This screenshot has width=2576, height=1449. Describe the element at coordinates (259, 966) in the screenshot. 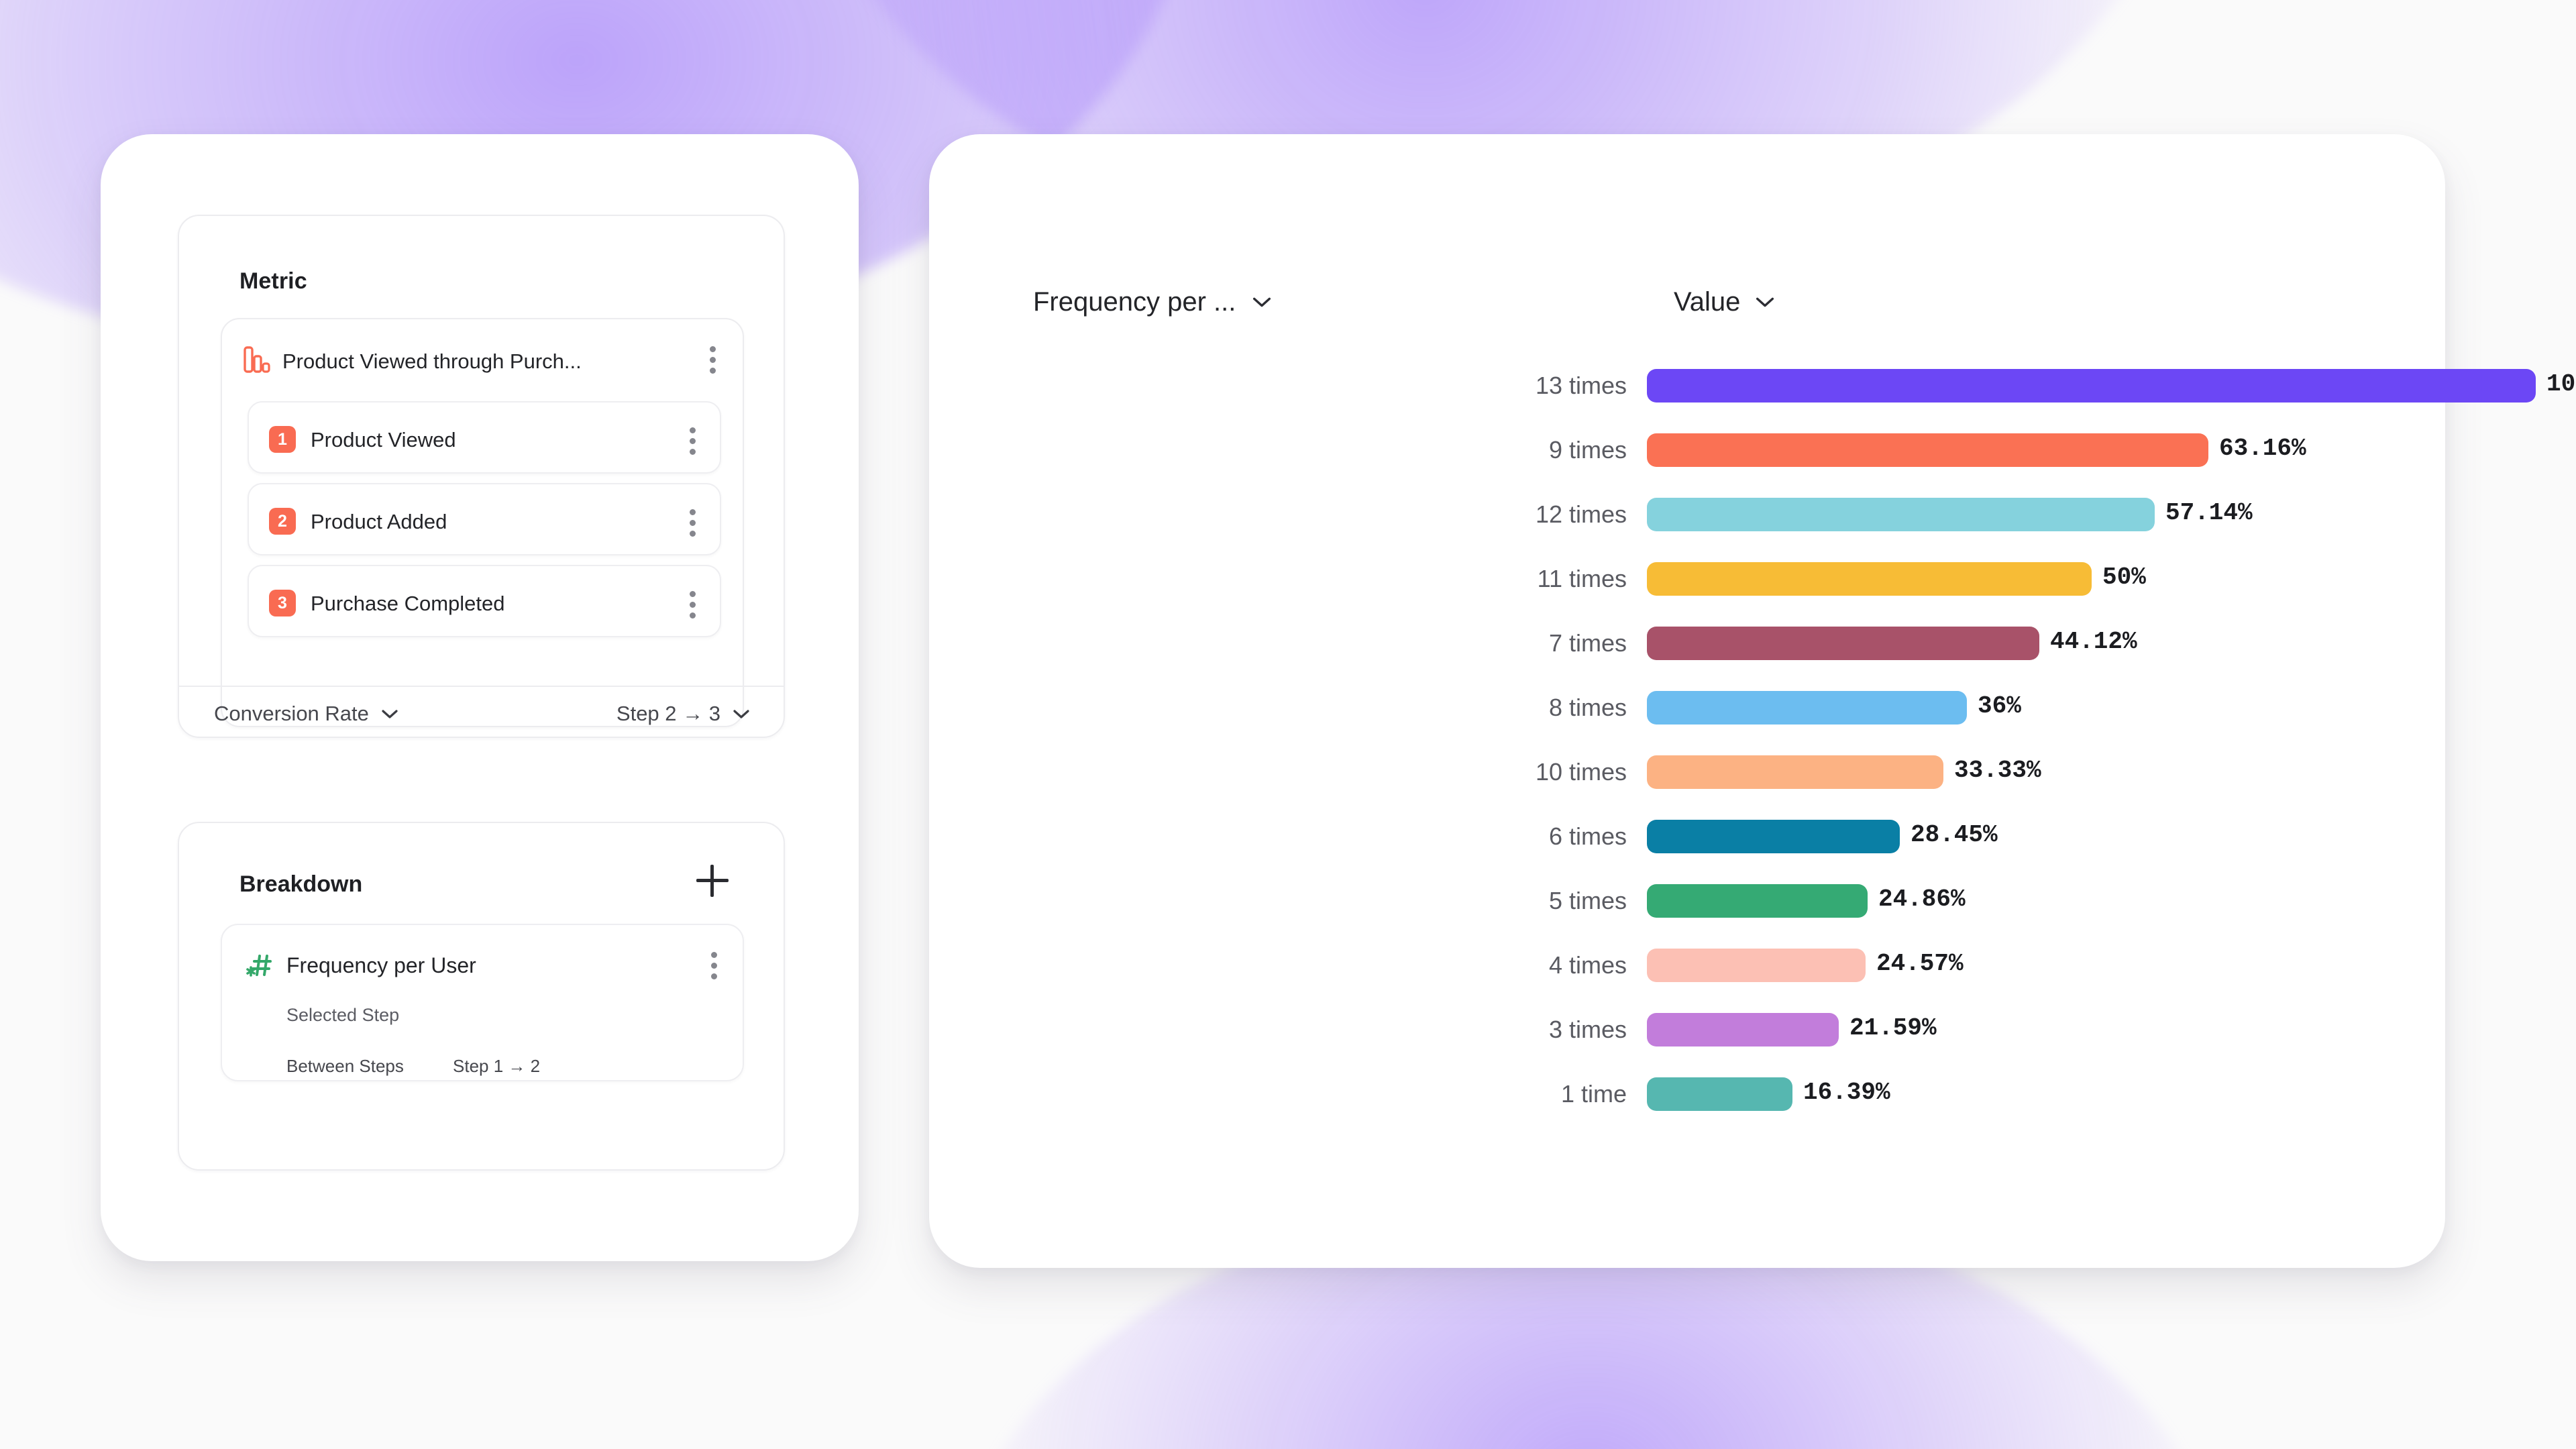

I see `hash-sparkle-icon` at that location.